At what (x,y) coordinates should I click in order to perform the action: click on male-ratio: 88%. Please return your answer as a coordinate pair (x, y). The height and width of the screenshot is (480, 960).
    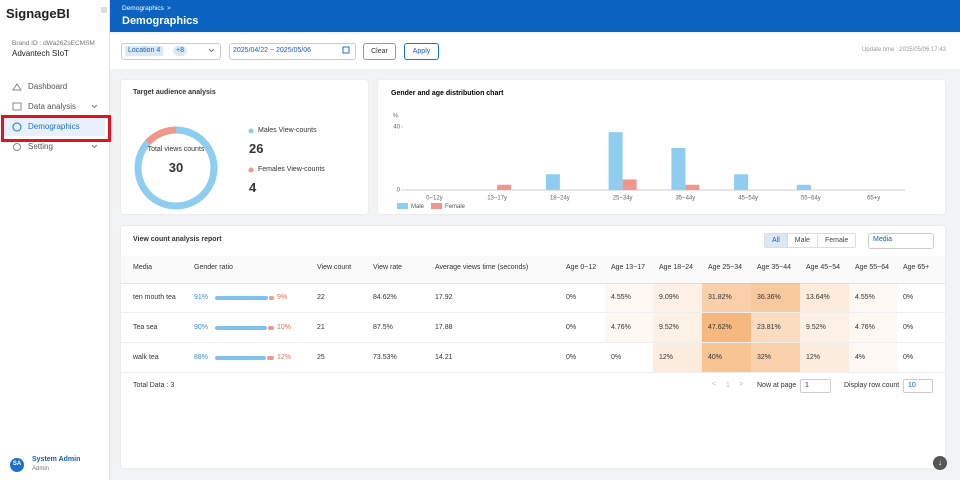
    Looking at the image, I should click on (201, 357).